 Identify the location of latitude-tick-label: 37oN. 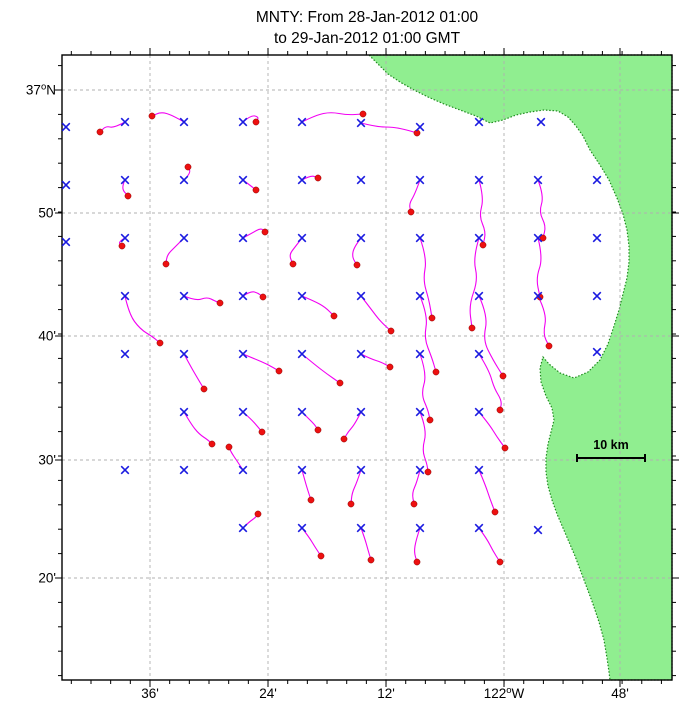
(41, 90).